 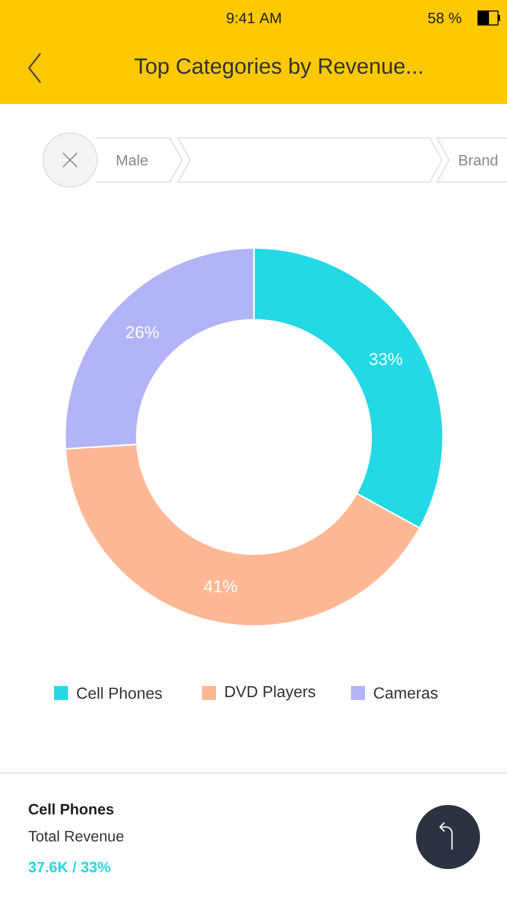 I want to click on text: Brand, so click(x=478, y=160).